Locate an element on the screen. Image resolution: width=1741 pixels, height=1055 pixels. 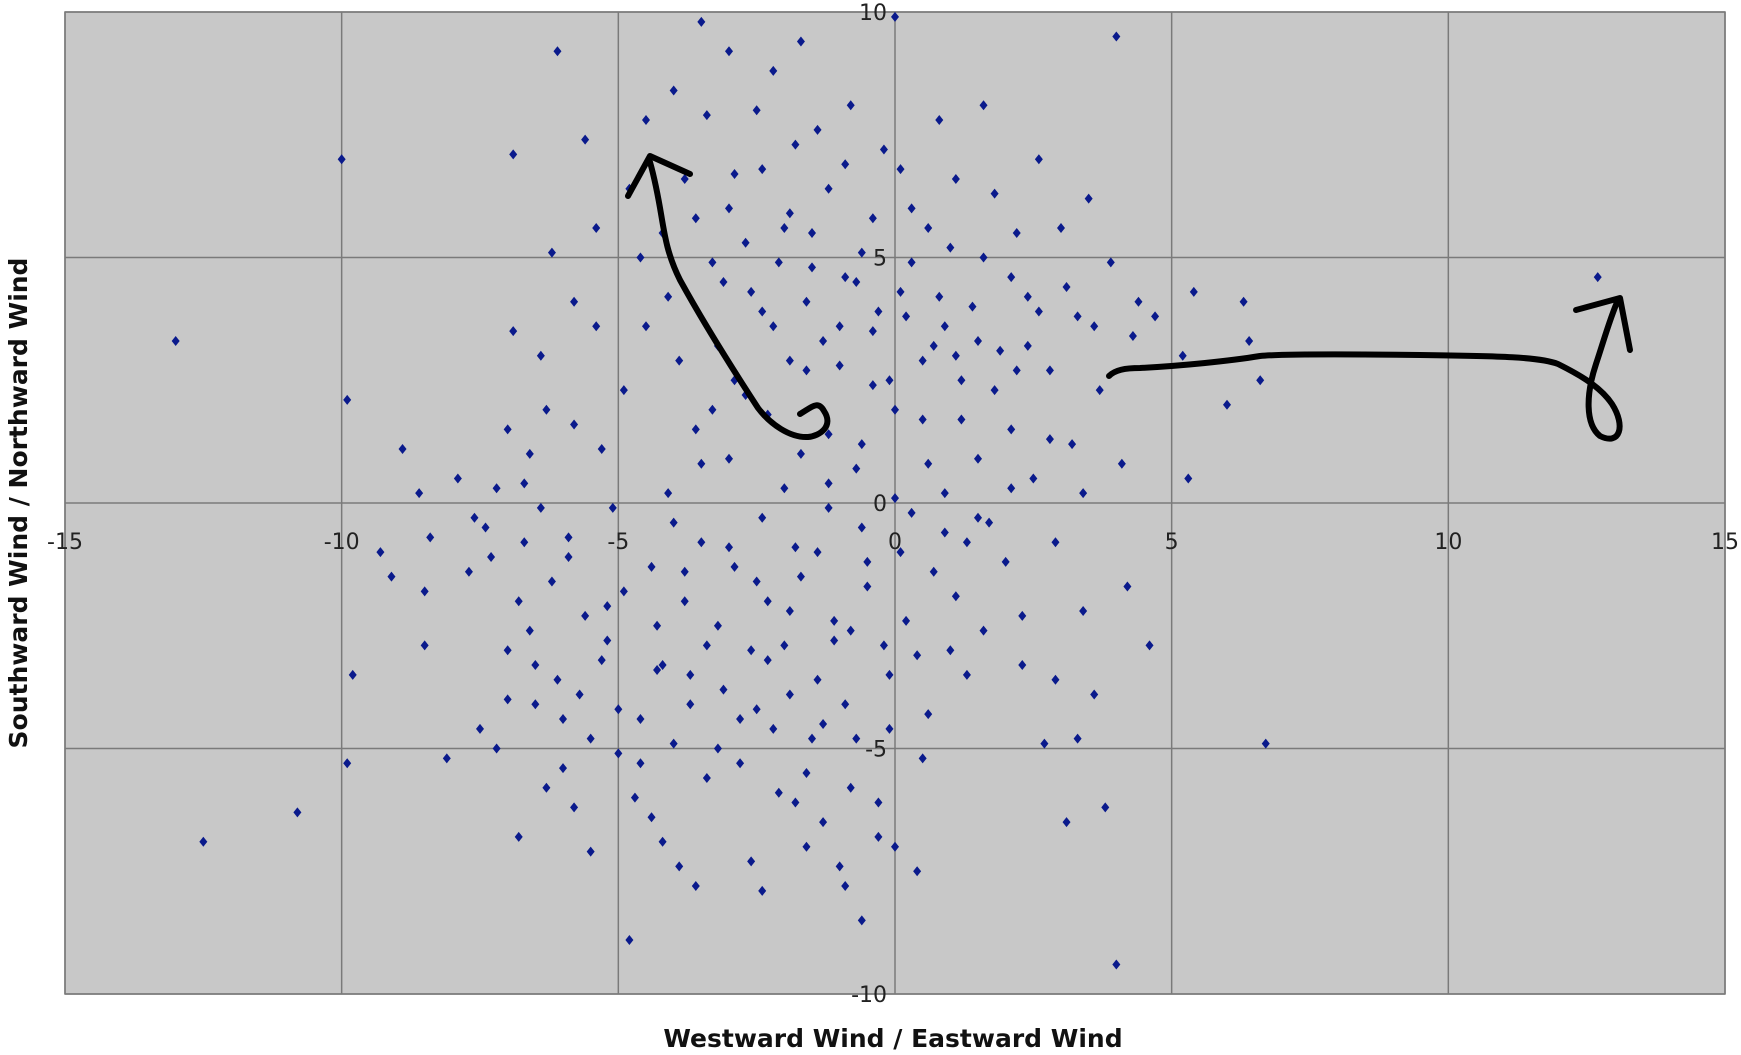
y-tick-label: 10 is located at coordinates (873, 13).